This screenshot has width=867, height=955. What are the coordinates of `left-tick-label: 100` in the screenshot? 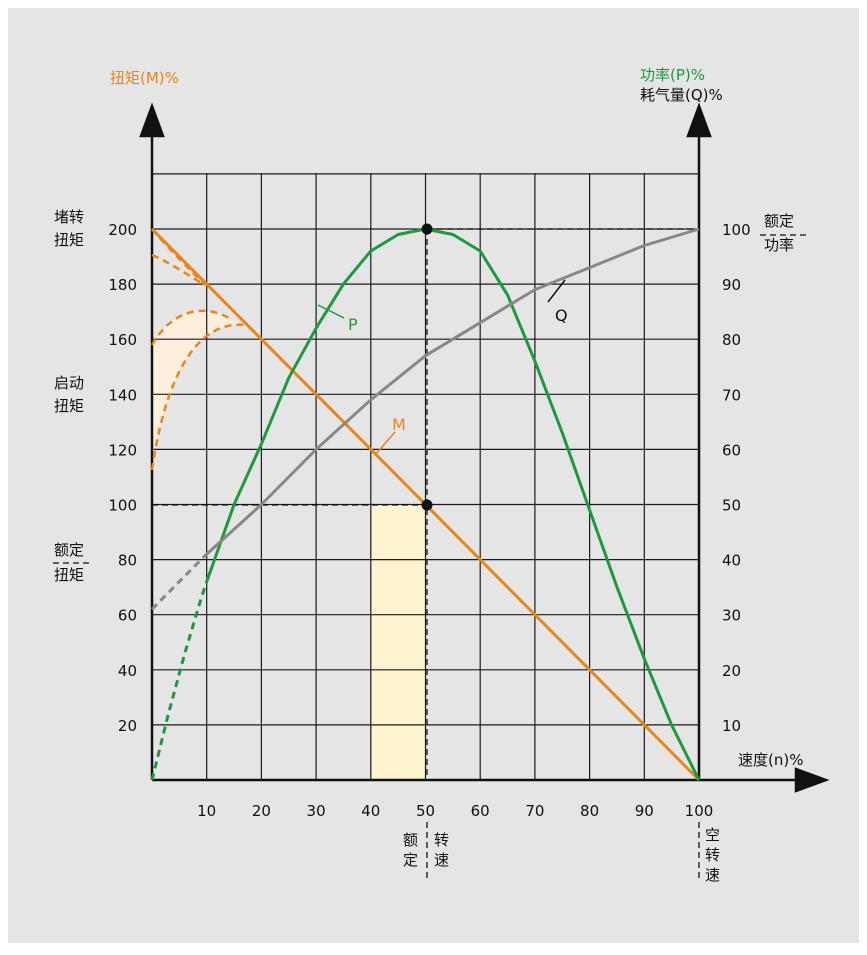 It's located at (122, 506).